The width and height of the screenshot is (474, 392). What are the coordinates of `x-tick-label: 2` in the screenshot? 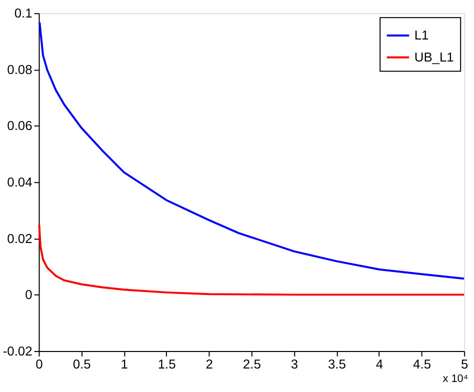 It's located at (209, 364).